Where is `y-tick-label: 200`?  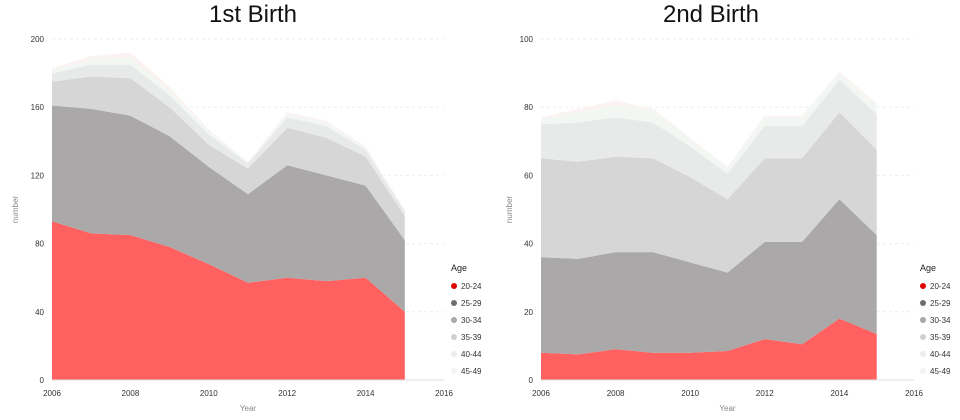 y-tick-label: 200 is located at coordinates (38, 39).